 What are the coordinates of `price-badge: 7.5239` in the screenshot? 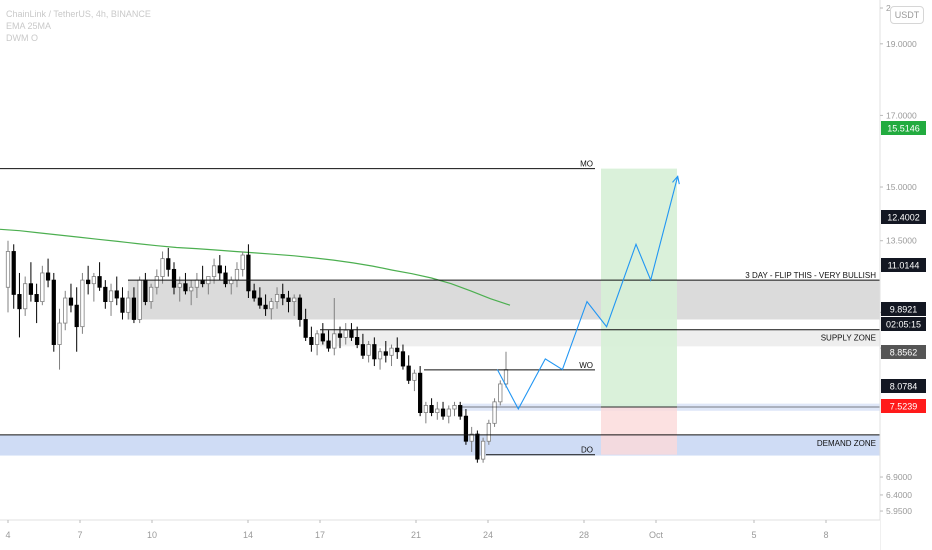 It's located at (904, 407).